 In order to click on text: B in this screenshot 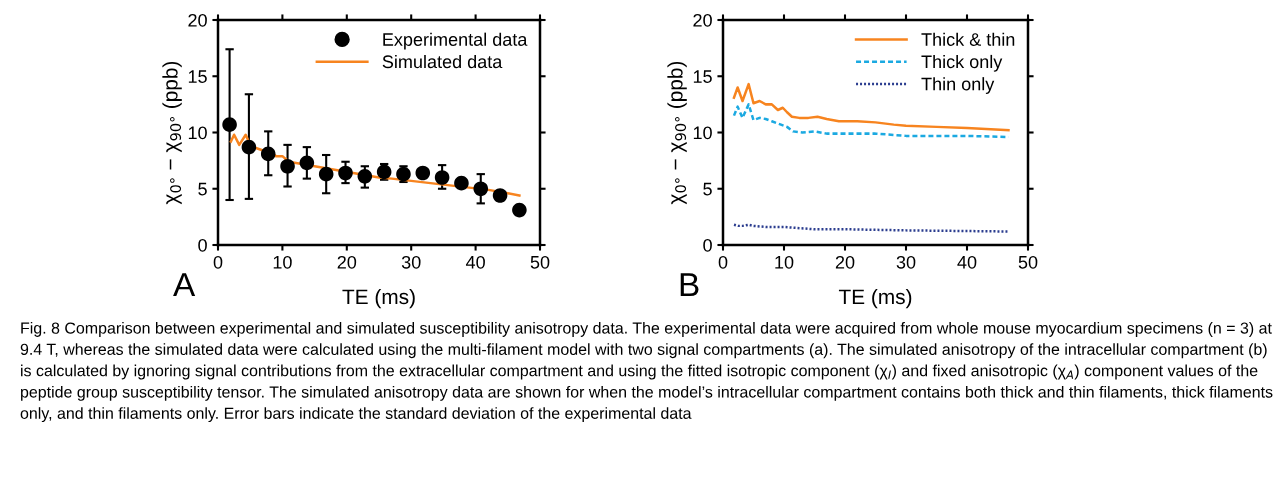, I will do `click(689, 285)`.